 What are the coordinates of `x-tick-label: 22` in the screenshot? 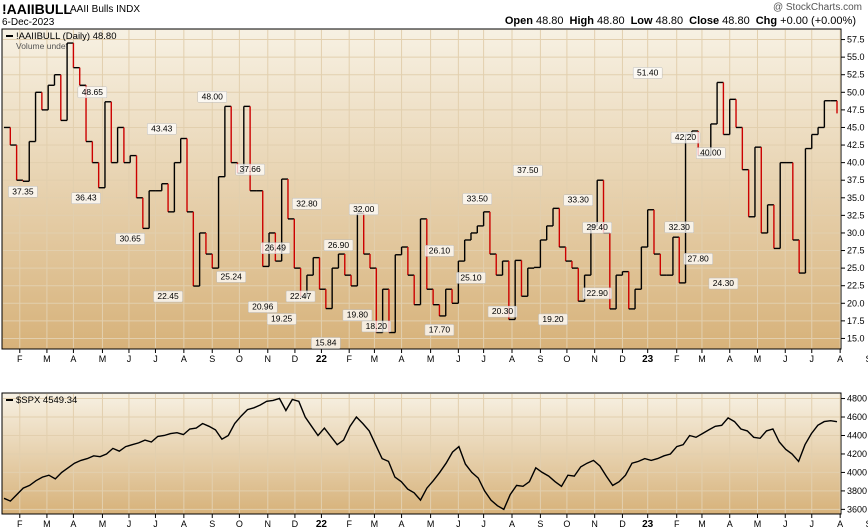 It's located at (322, 359).